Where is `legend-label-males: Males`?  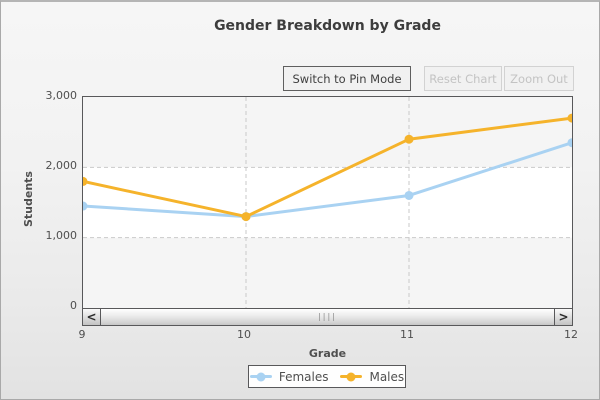 legend-label-males: Males is located at coordinates (387, 376).